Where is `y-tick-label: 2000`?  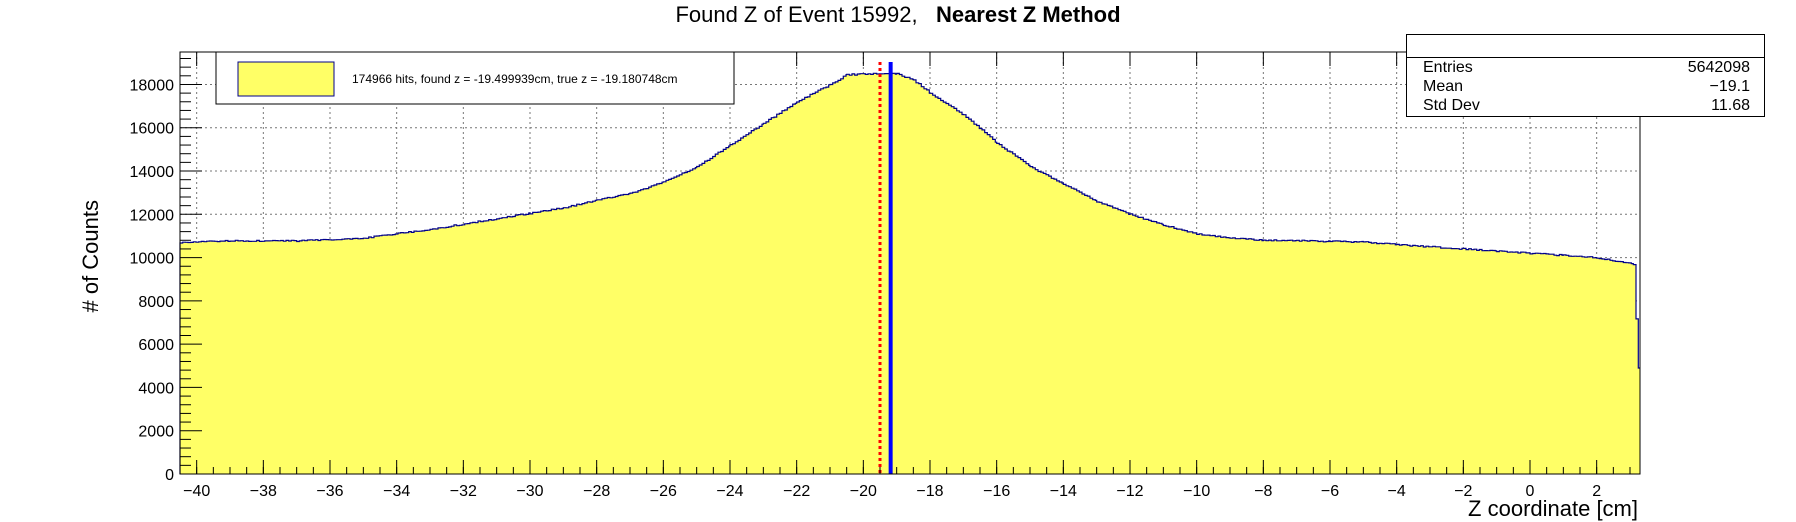 y-tick-label: 2000 is located at coordinates (156, 432).